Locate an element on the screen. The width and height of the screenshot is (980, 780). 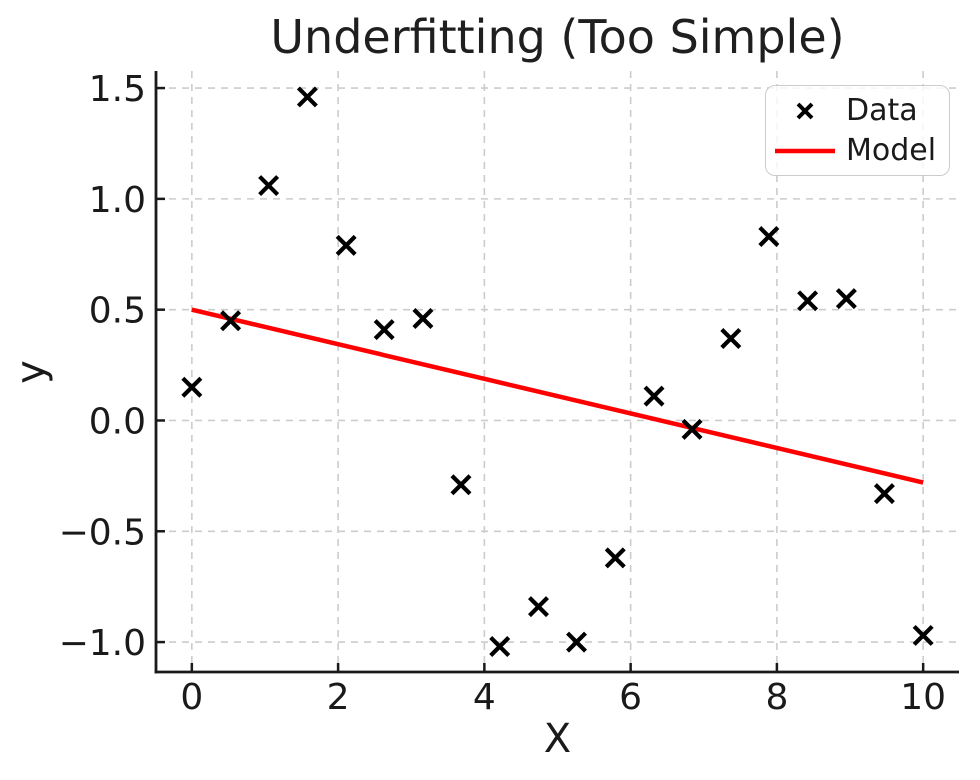
x-axis-label: X is located at coordinates (557, 739).